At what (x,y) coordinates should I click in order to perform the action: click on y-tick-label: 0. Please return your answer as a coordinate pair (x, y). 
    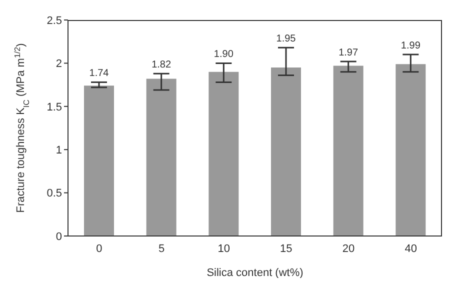
    Looking at the image, I should click on (59, 236).